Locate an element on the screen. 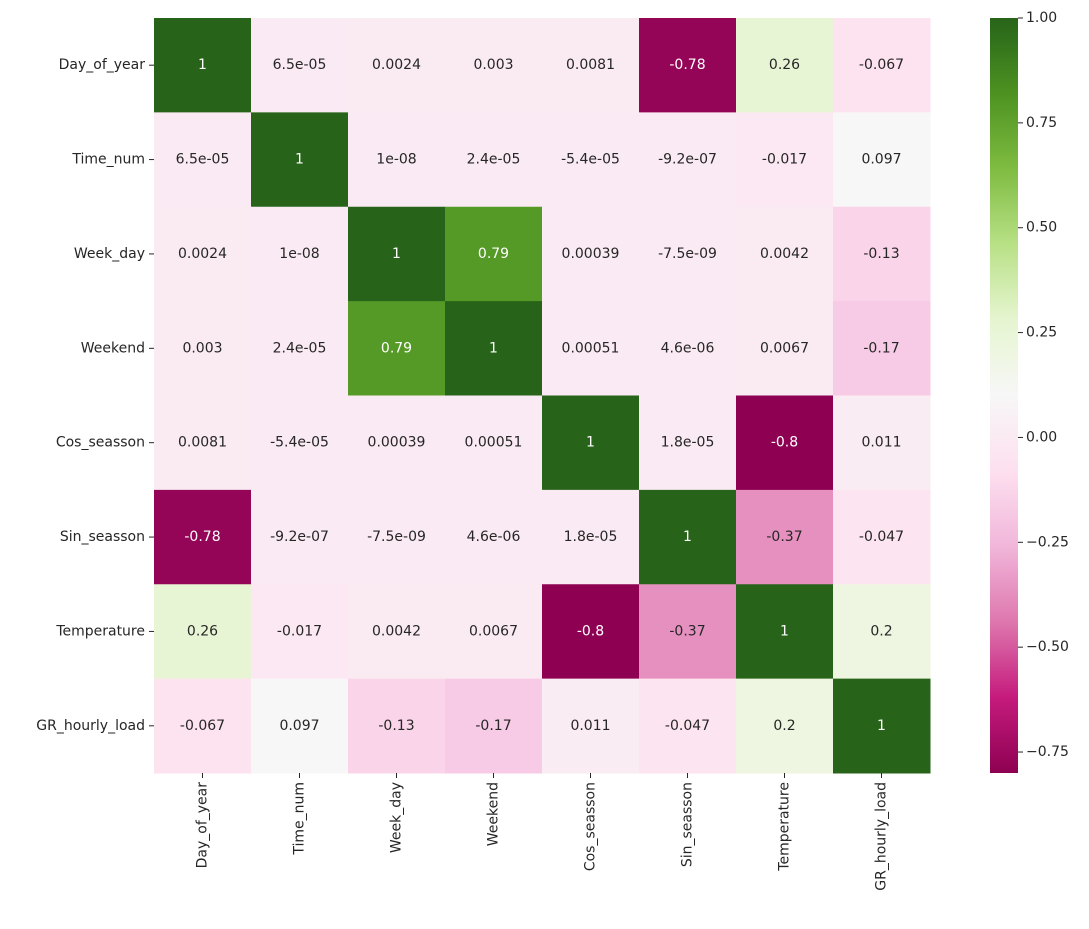 The height and width of the screenshot is (929, 1089). x-tick-label: Cos_seasson is located at coordinates (591, 826).